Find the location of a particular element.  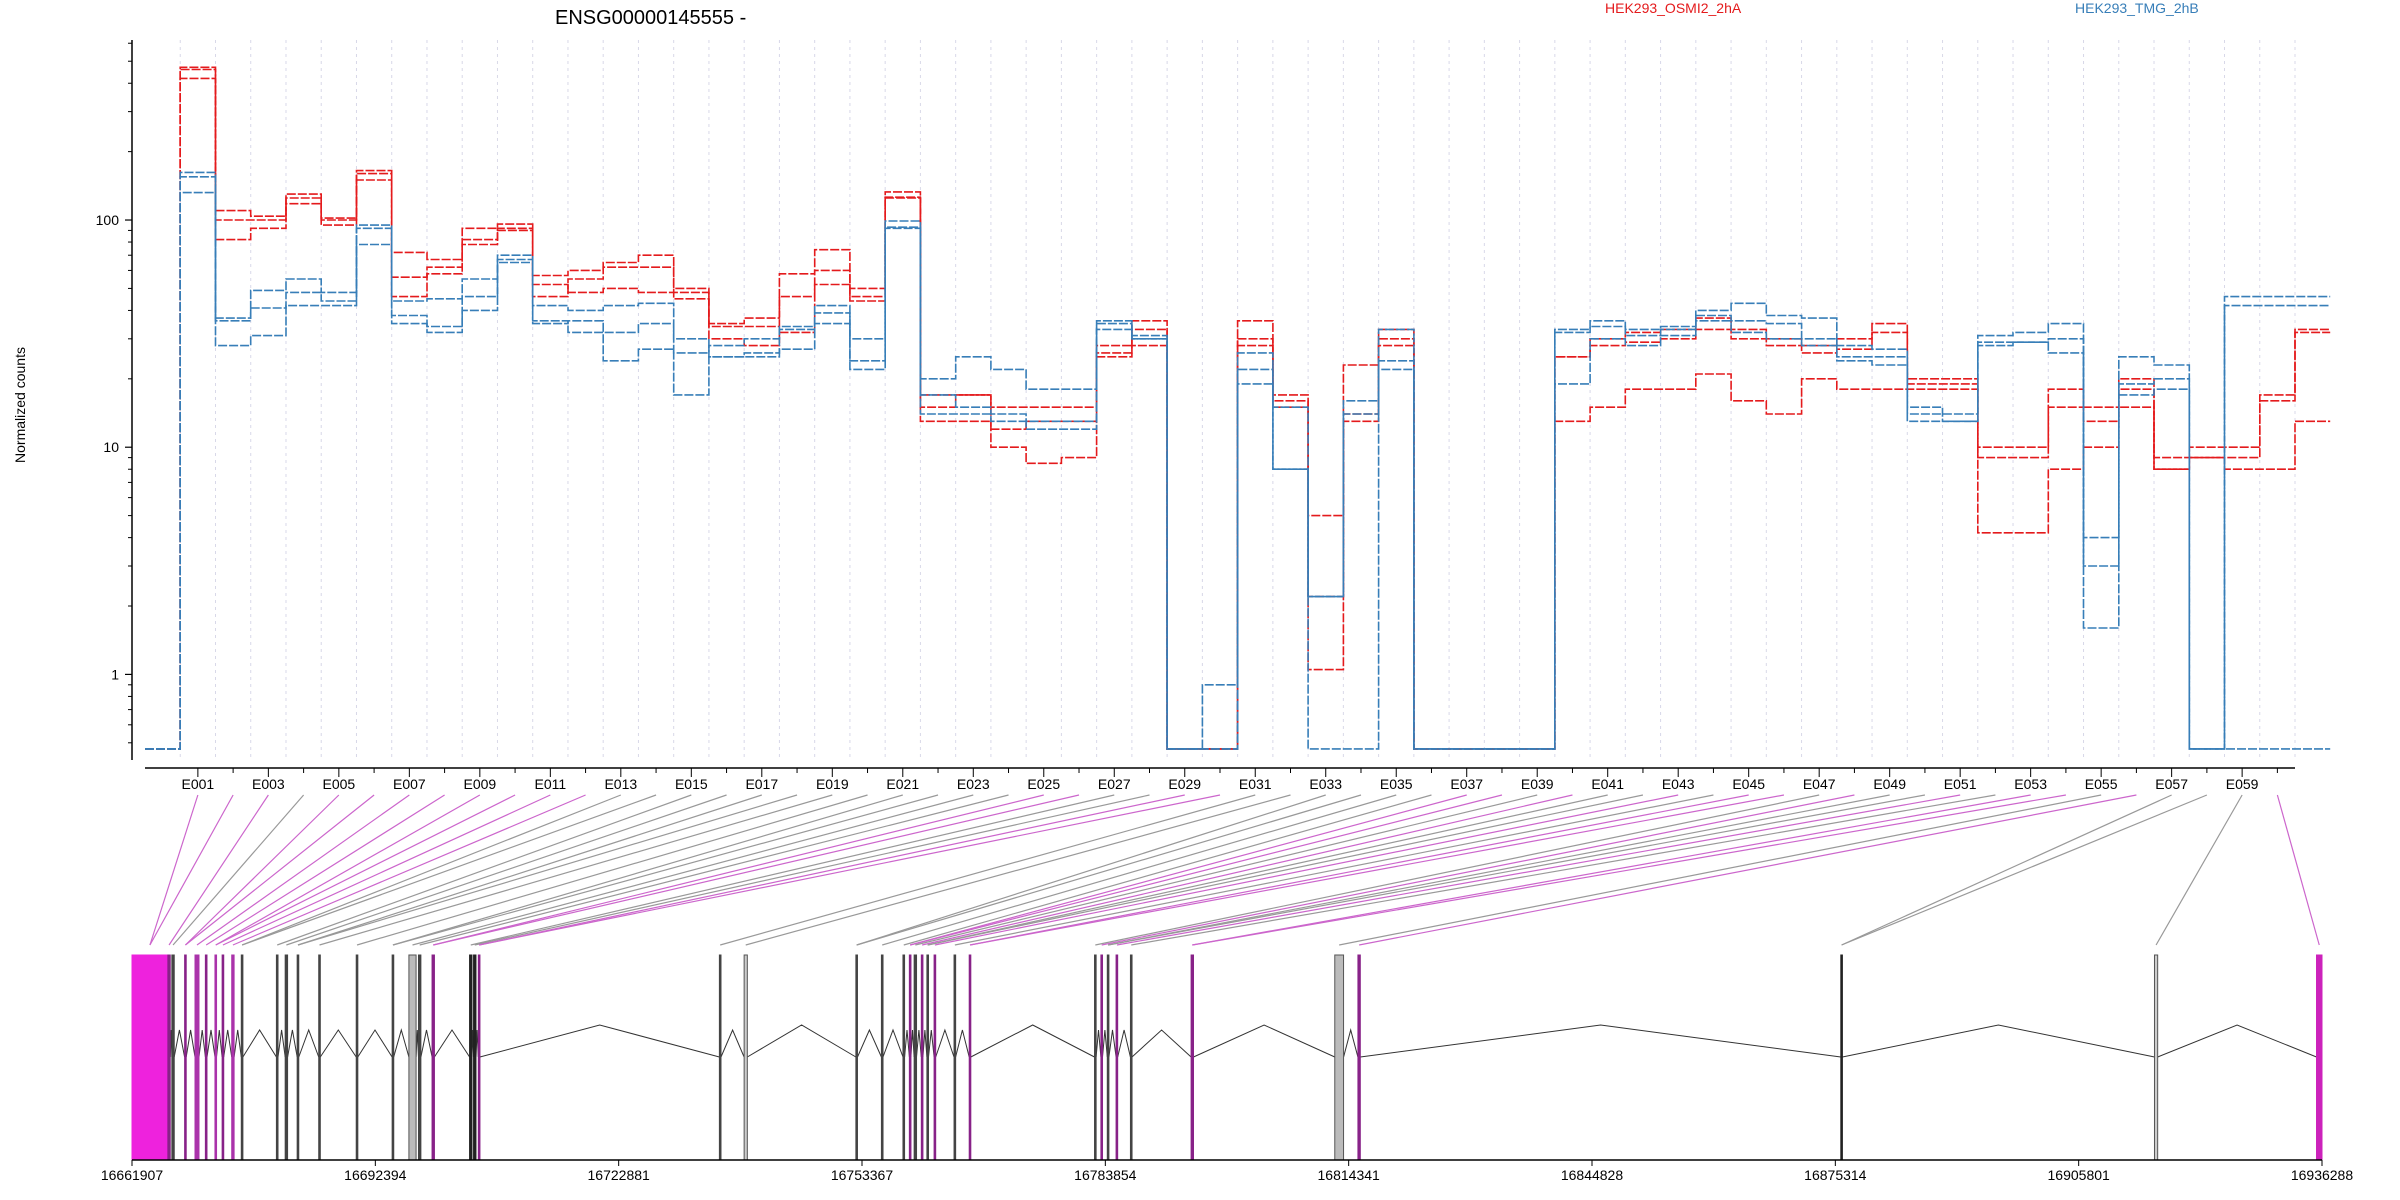

x-tick-label: E051 is located at coordinates (1960, 784).